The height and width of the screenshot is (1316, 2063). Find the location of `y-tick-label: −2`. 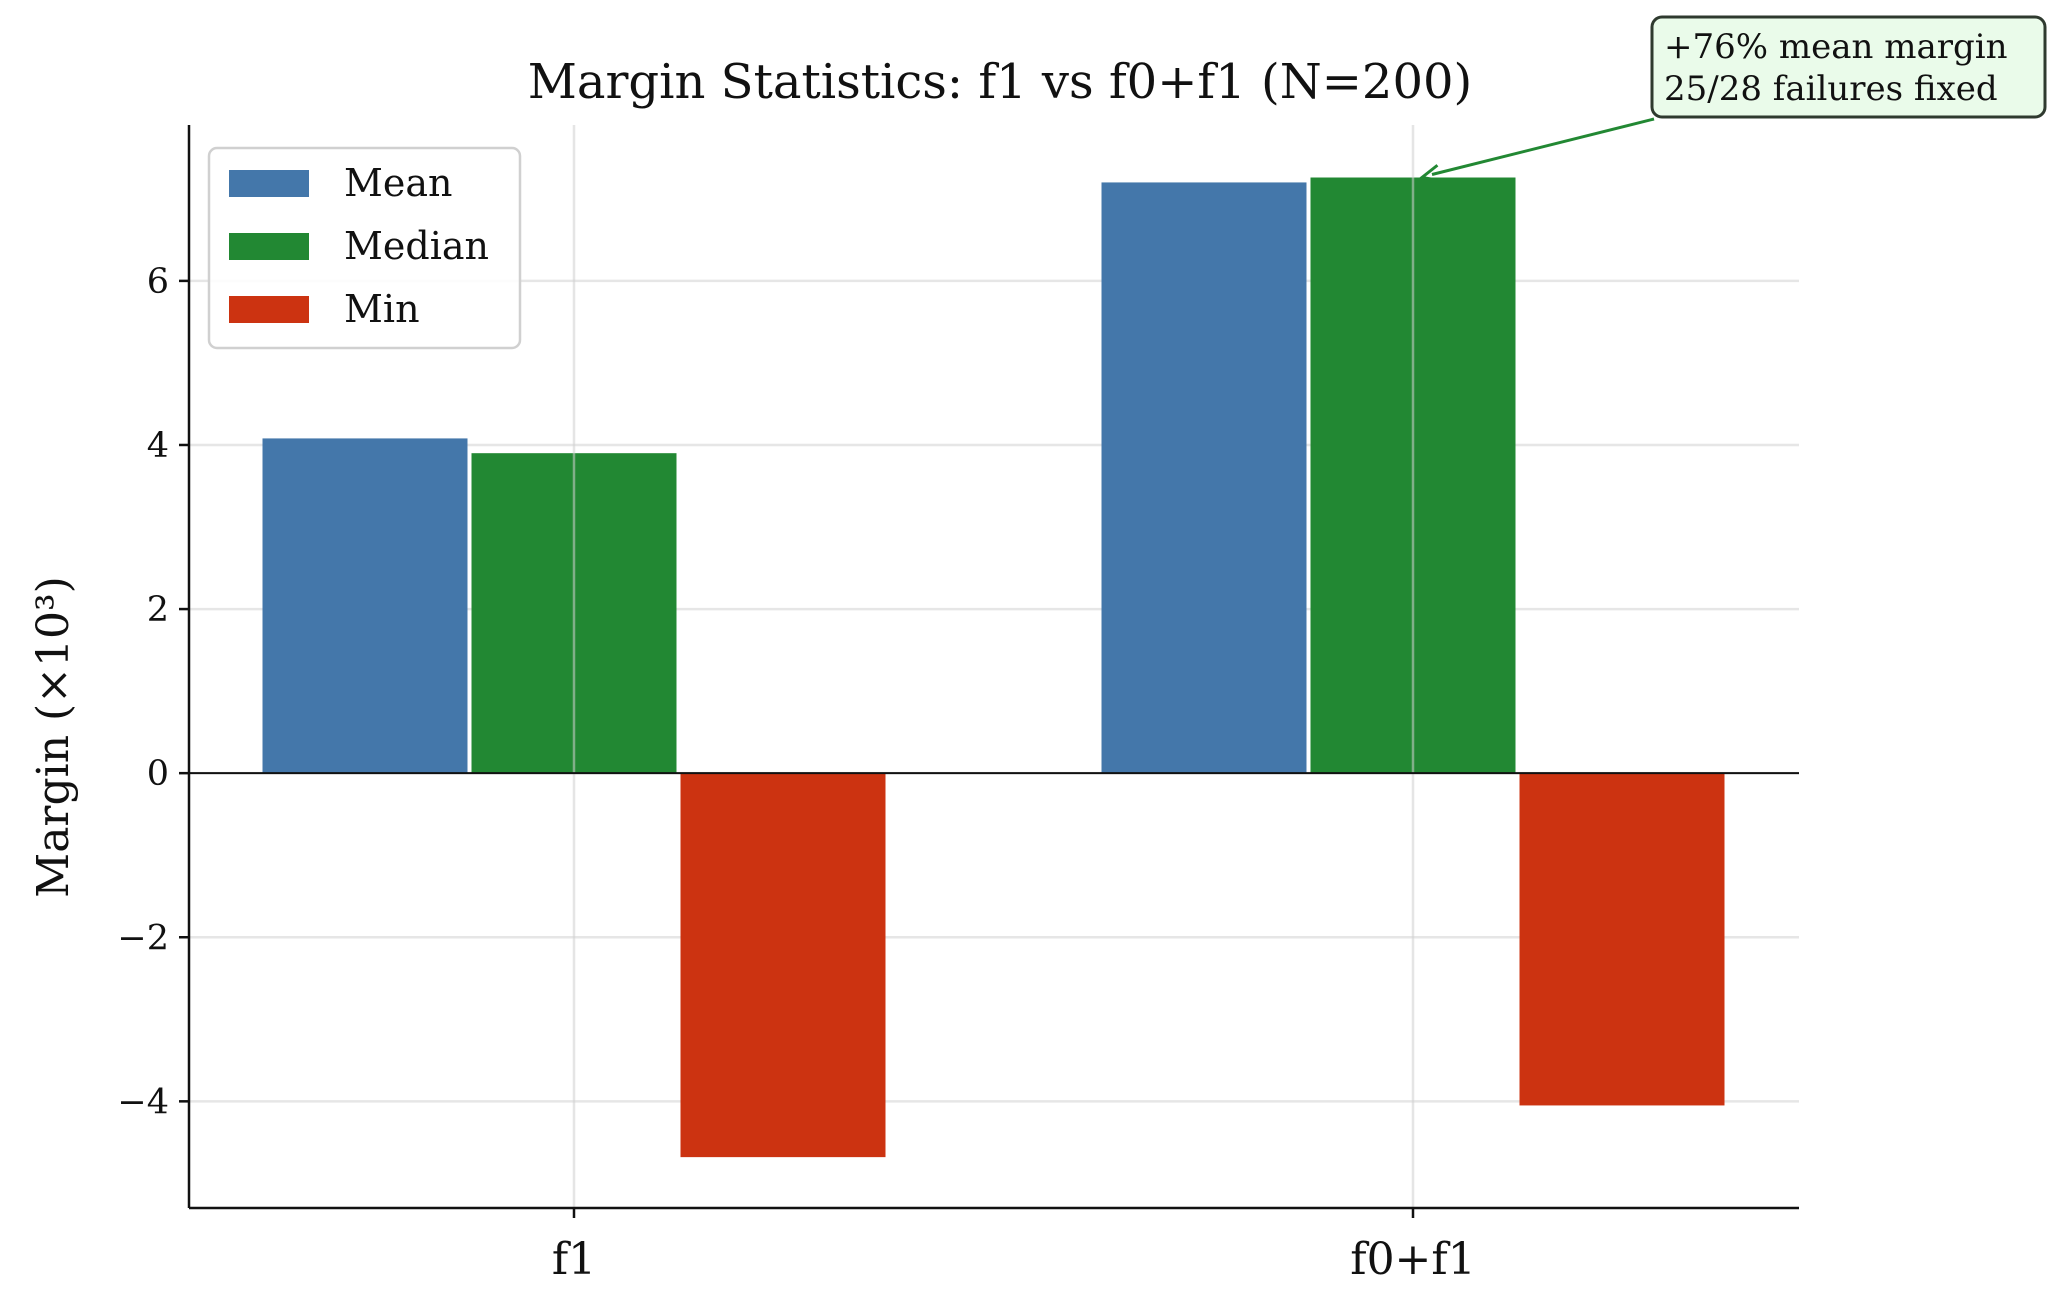

y-tick-label: −2 is located at coordinates (143, 938).